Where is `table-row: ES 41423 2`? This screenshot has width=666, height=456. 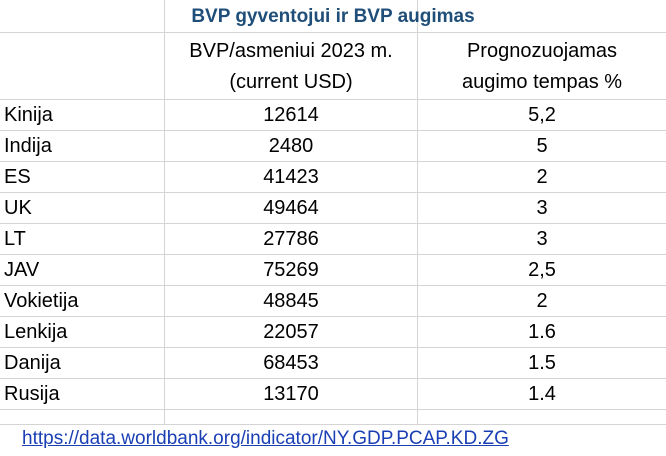 table-row: ES 41423 2 is located at coordinates (333, 177).